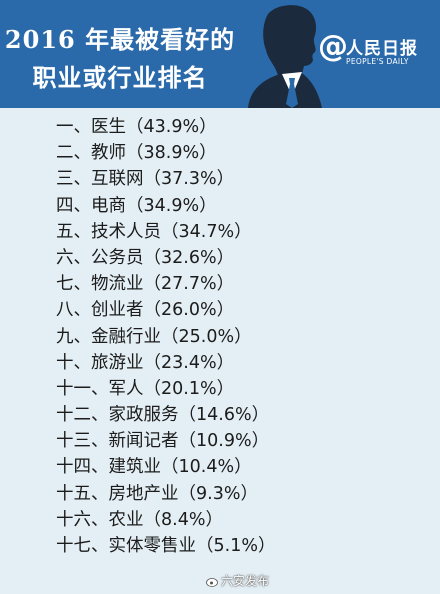  What do you see at coordinates (139, 519) in the screenshot?
I see `list-item: 十六、农业（8.4%）` at bounding box center [139, 519].